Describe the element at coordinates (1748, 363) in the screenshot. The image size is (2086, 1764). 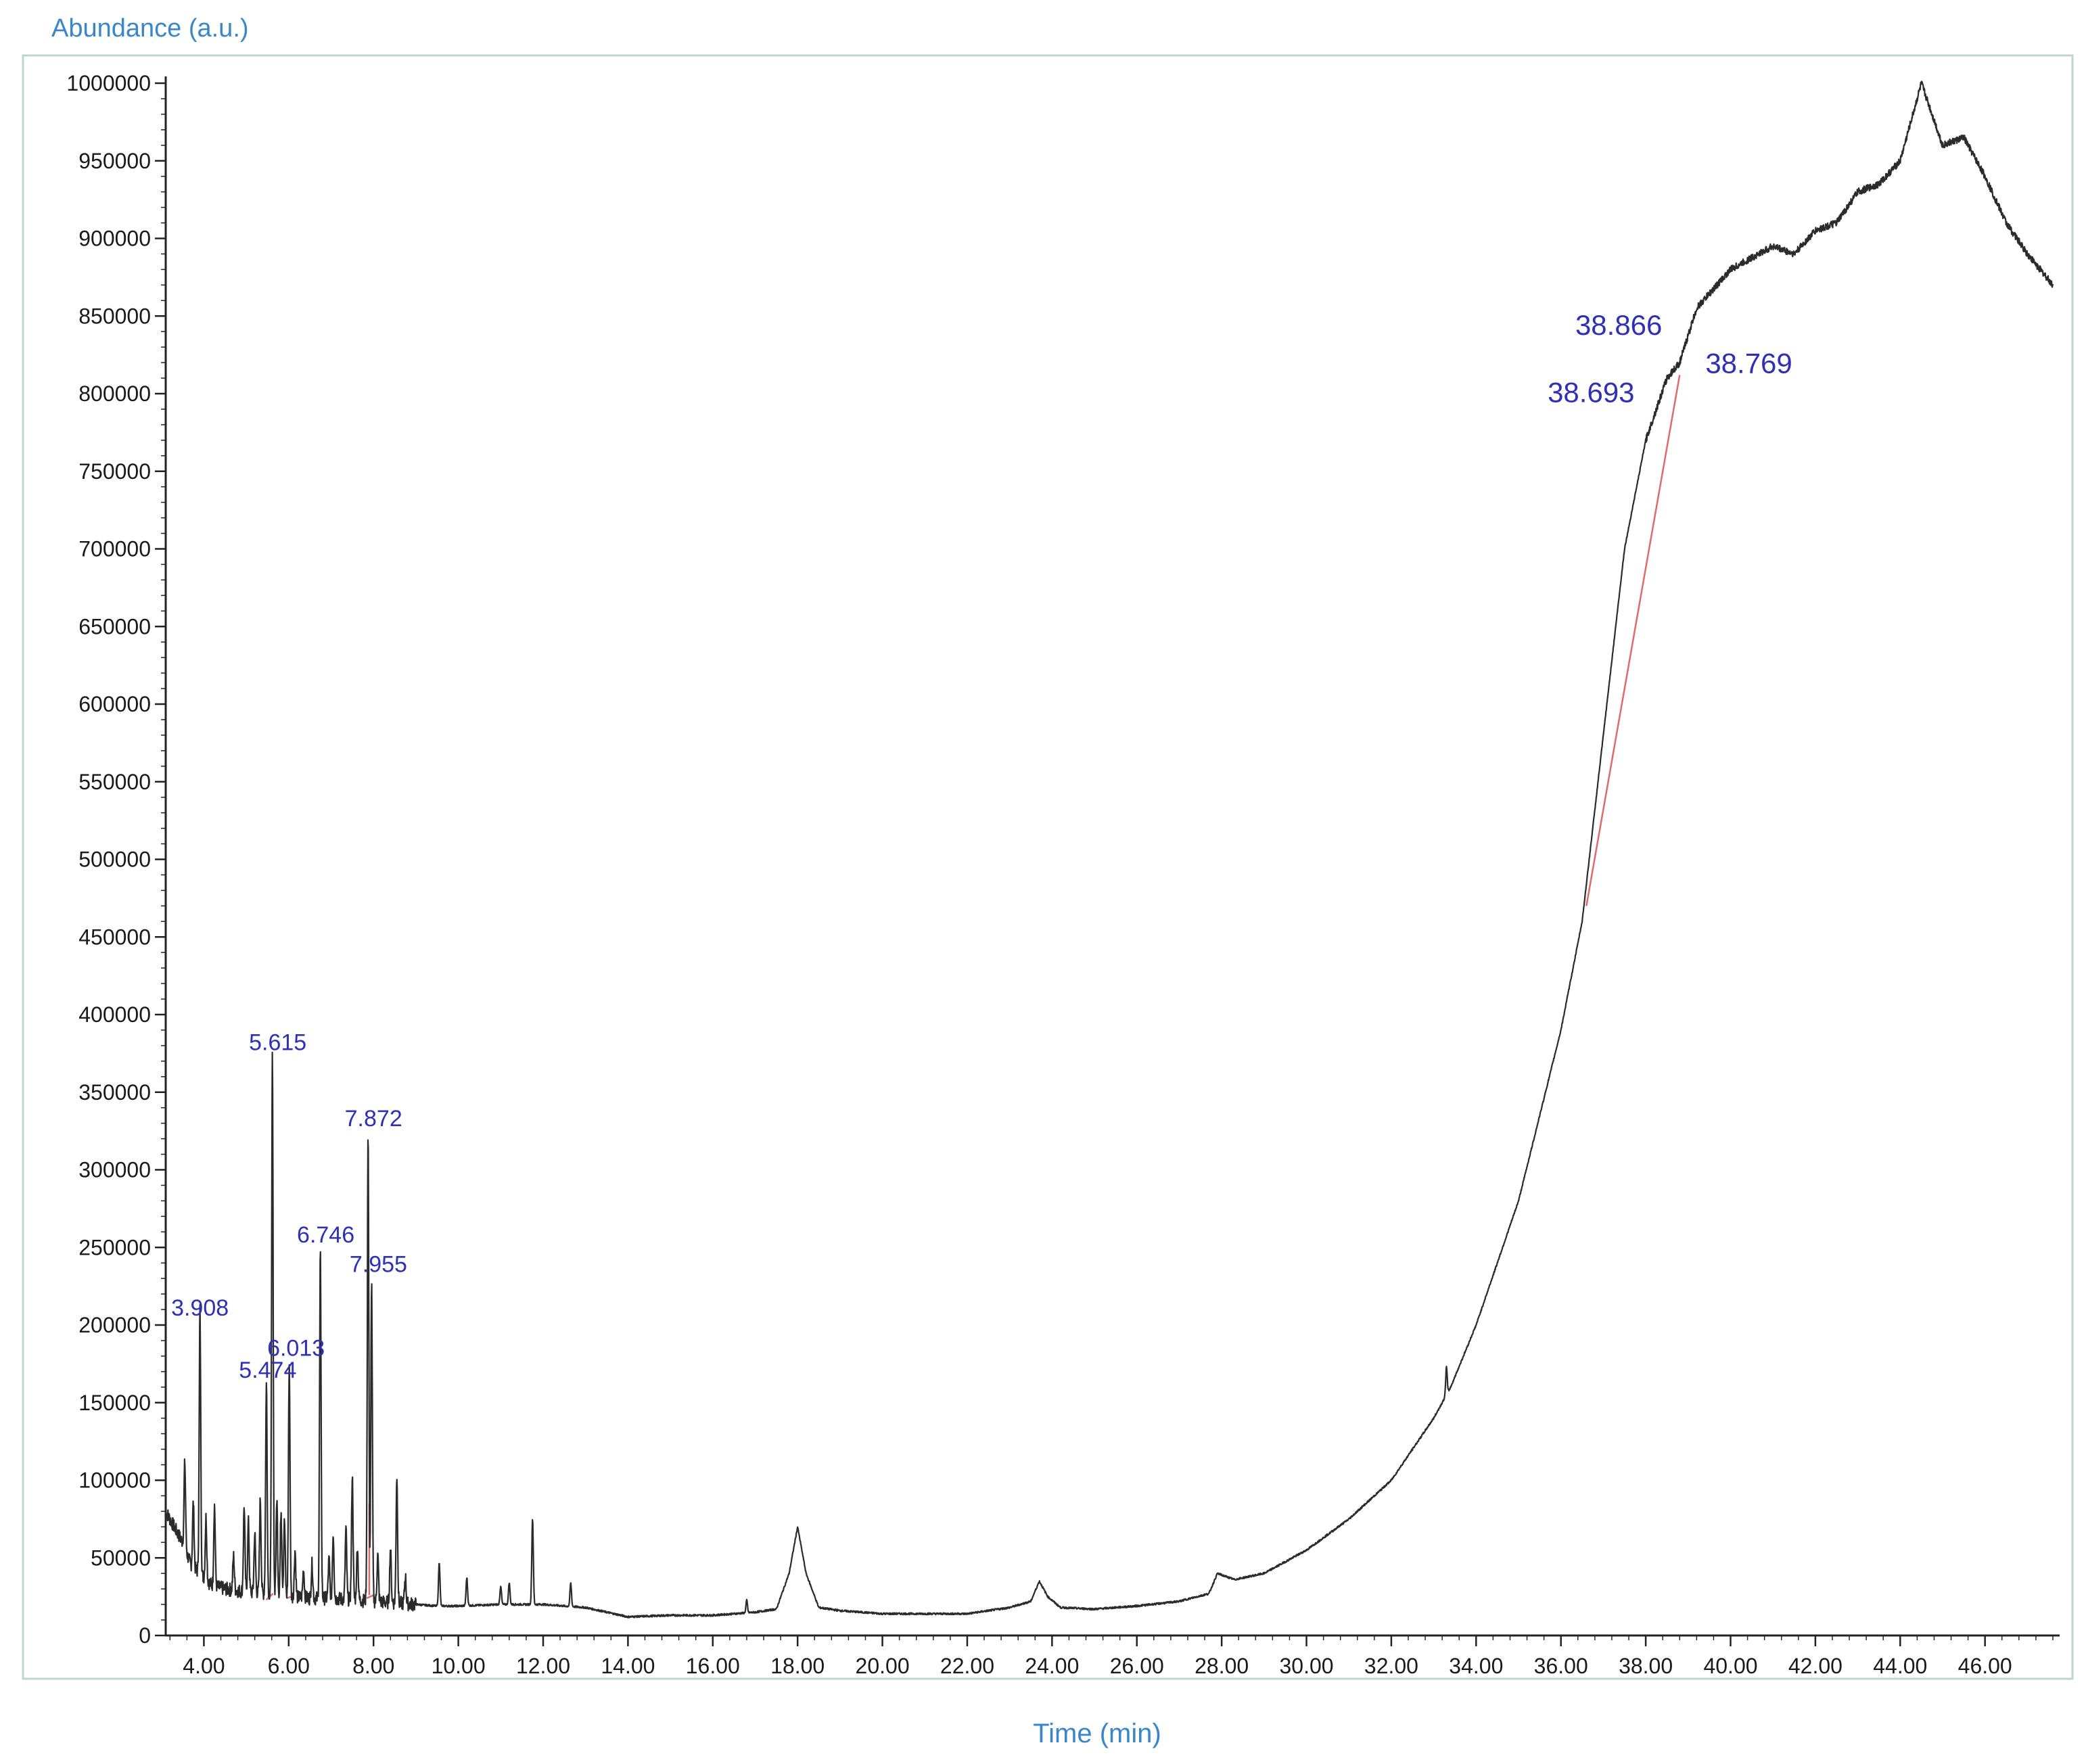
I see `peak-label: 38.769` at that location.